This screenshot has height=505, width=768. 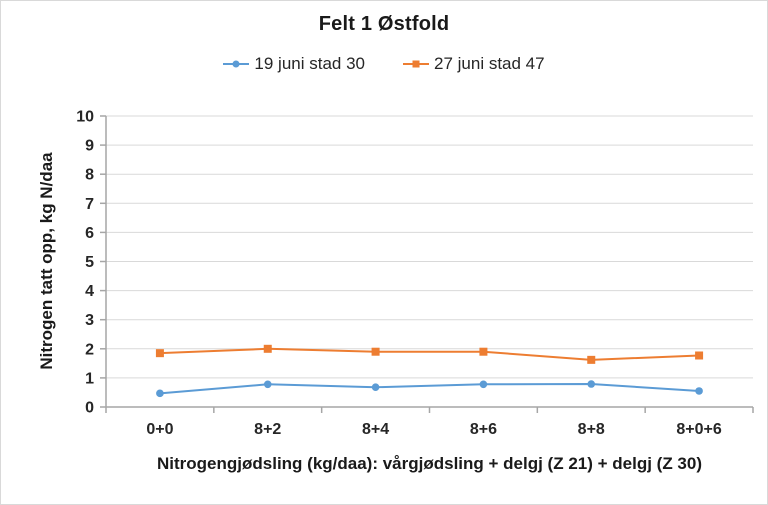 I want to click on chart-title: Felt 1 Østfold, so click(x=384, y=24).